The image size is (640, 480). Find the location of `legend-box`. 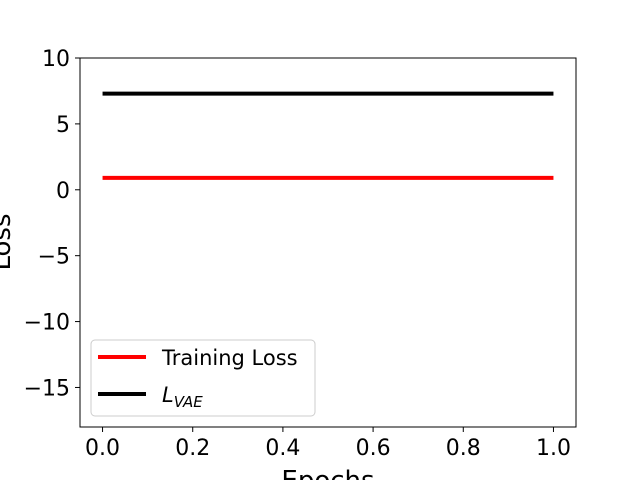

legend-box is located at coordinates (203, 378).